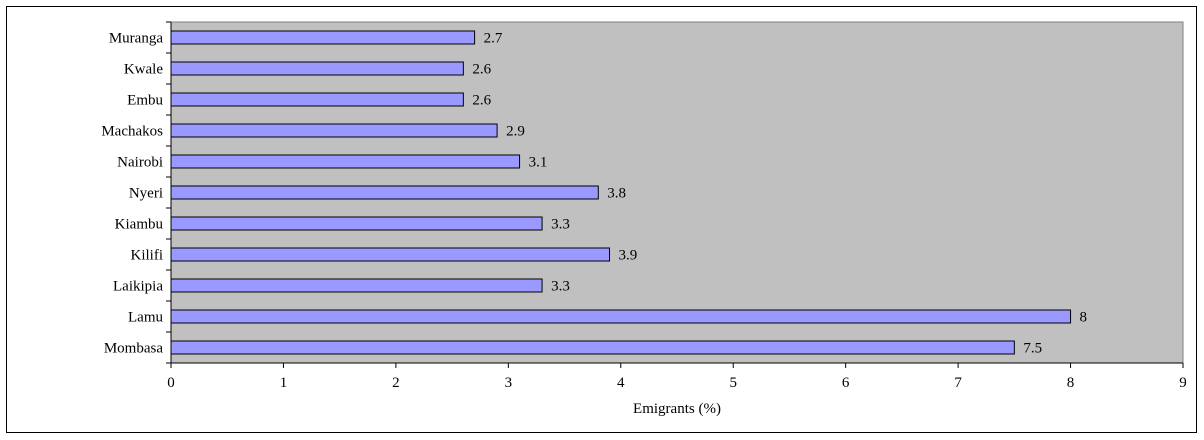 The height and width of the screenshot is (440, 1204). I want to click on y-tick-label: Nyeri, so click(146, 194).